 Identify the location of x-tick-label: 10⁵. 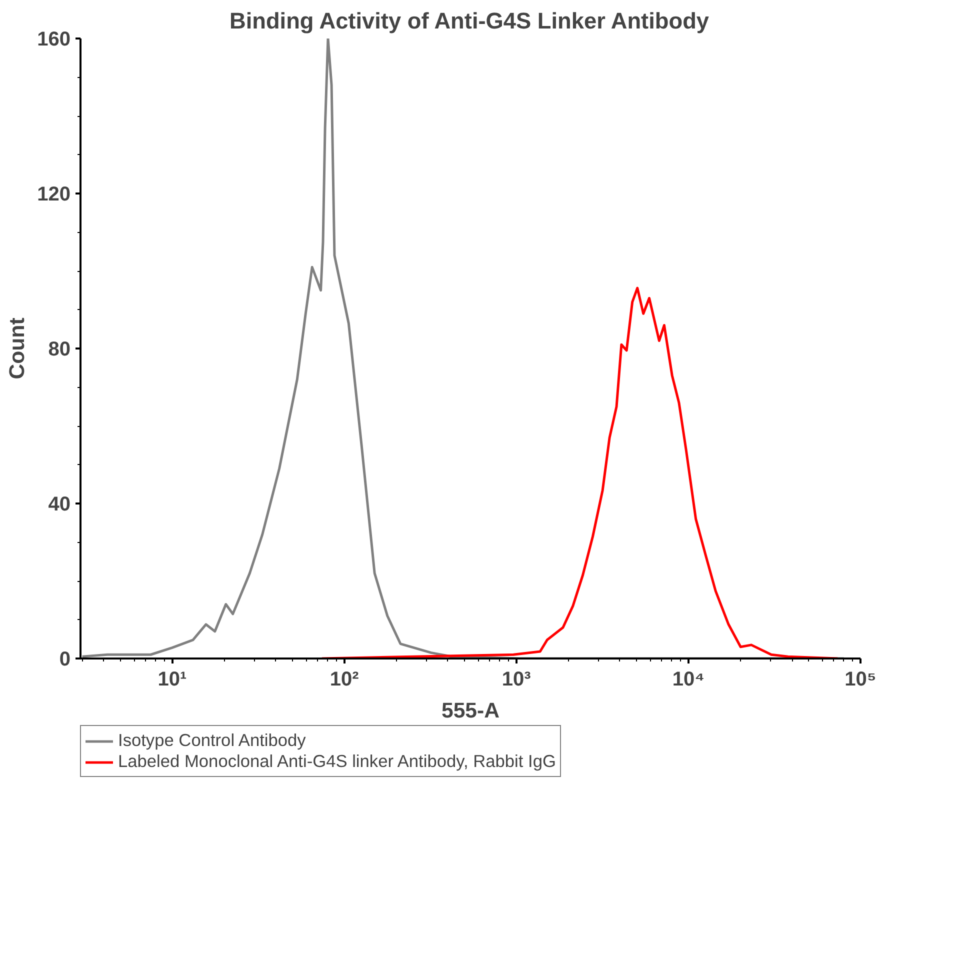
(860, 679).